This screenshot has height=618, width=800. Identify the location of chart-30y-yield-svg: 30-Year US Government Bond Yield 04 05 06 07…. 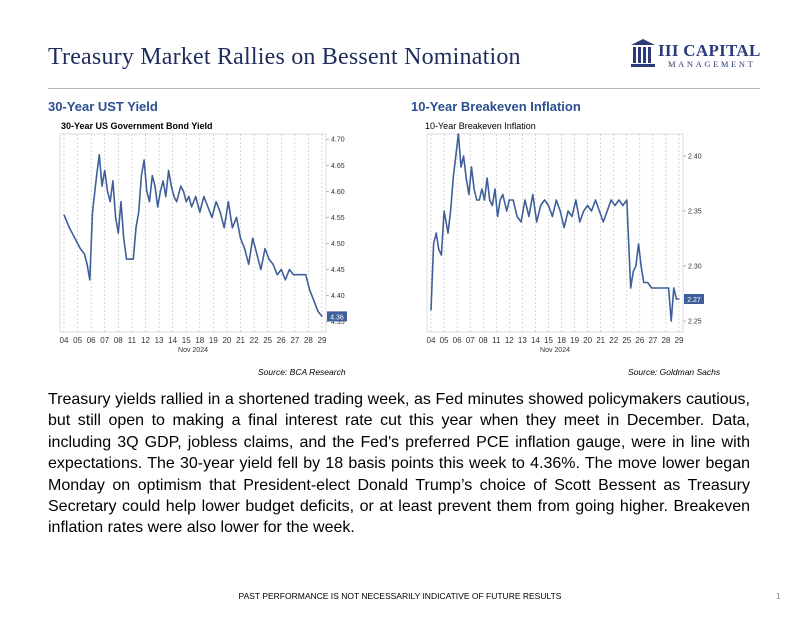
(203, 237).